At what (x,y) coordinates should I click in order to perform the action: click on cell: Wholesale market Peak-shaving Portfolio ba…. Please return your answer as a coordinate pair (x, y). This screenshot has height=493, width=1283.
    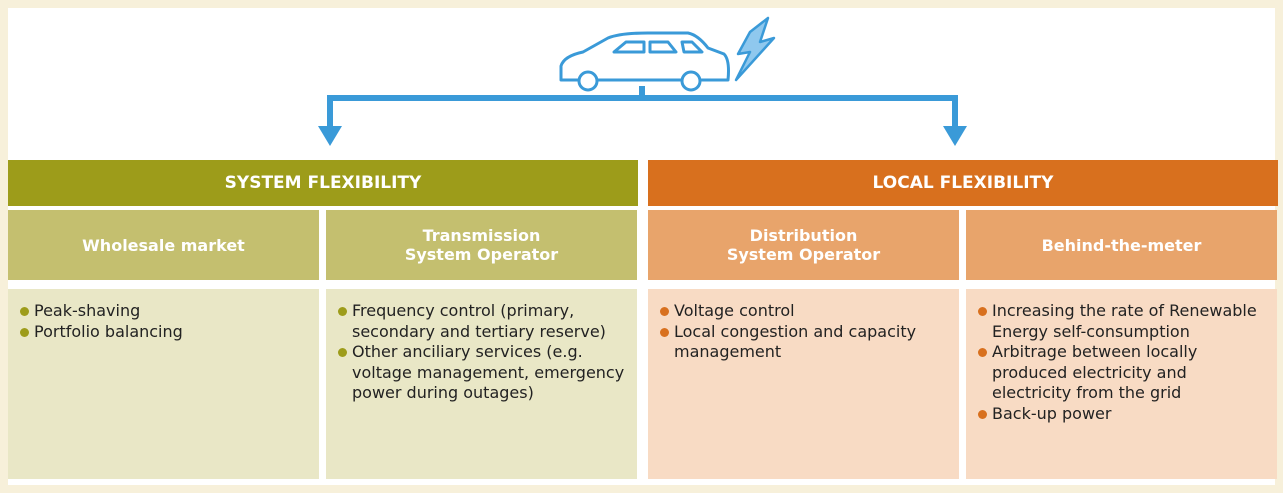
    Looking at the image, I should click on (163, 344).